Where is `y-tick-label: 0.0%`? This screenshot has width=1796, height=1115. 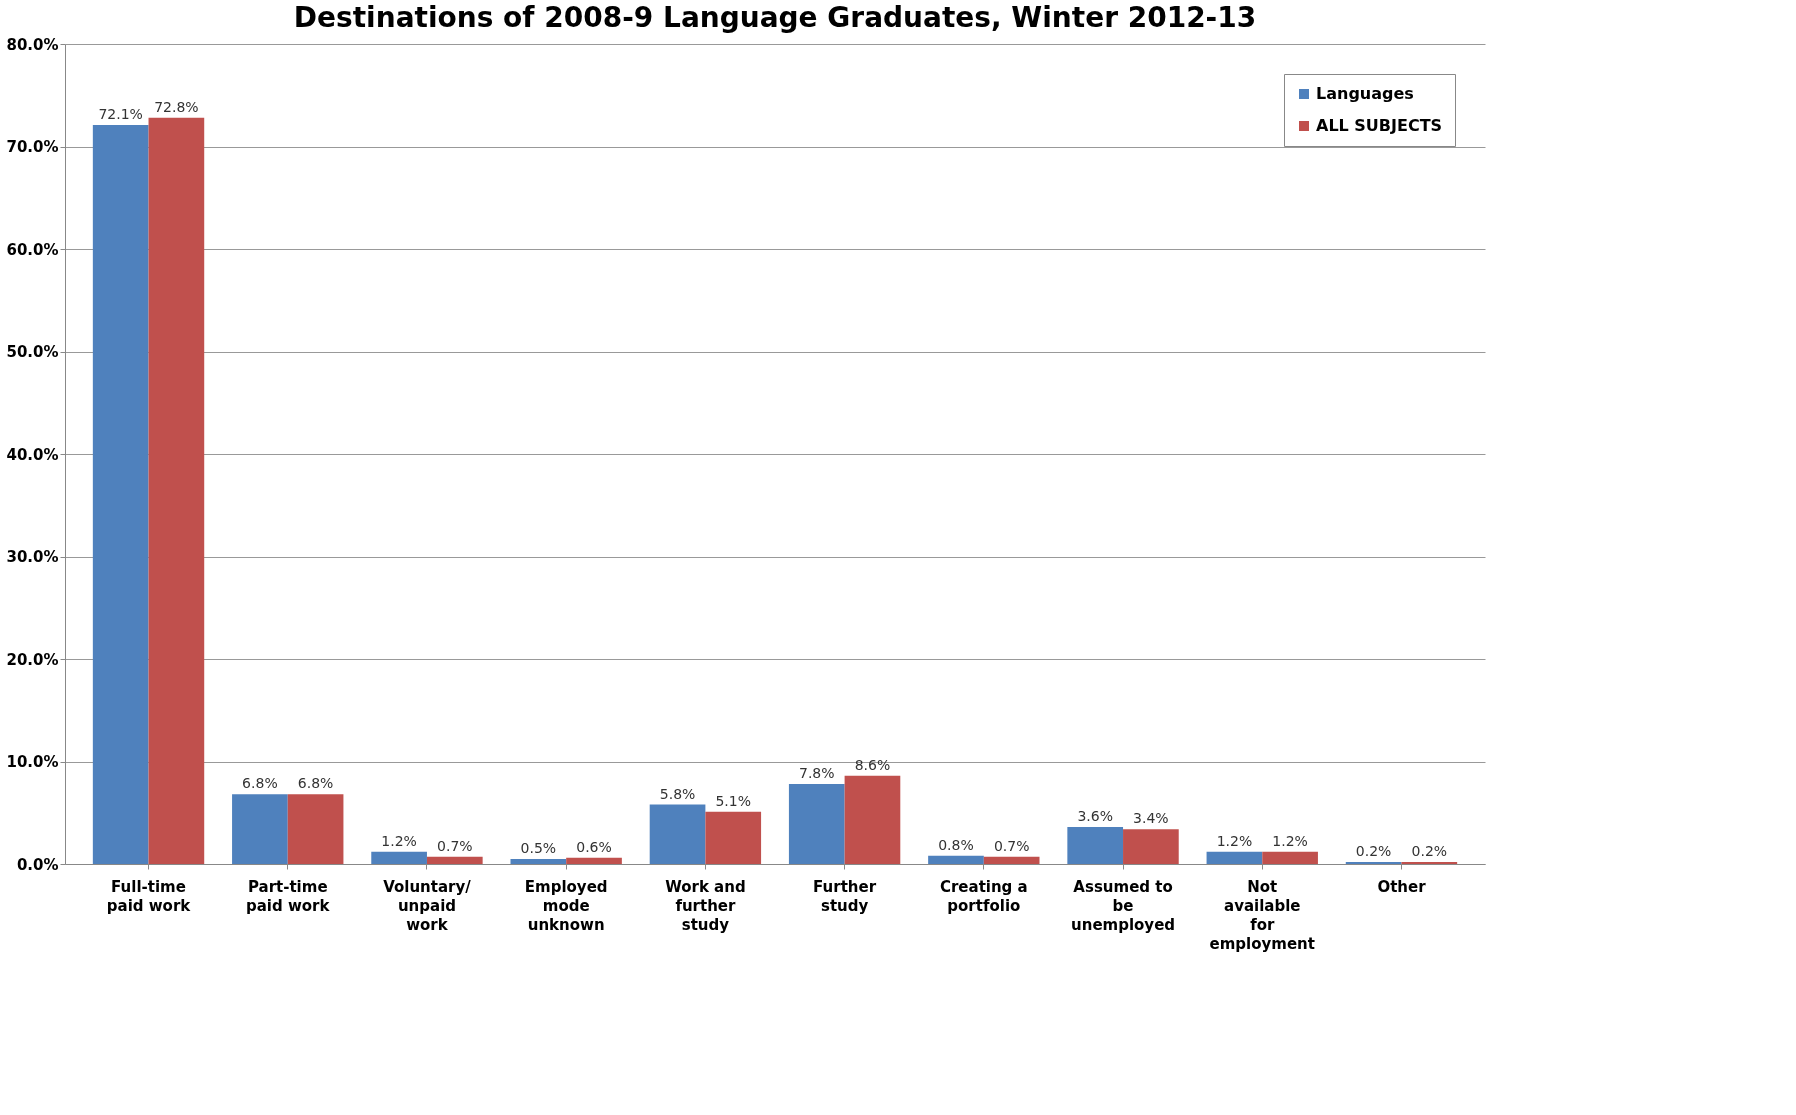
y-tick-label: 0.0% is located at coordinates (37, 864).